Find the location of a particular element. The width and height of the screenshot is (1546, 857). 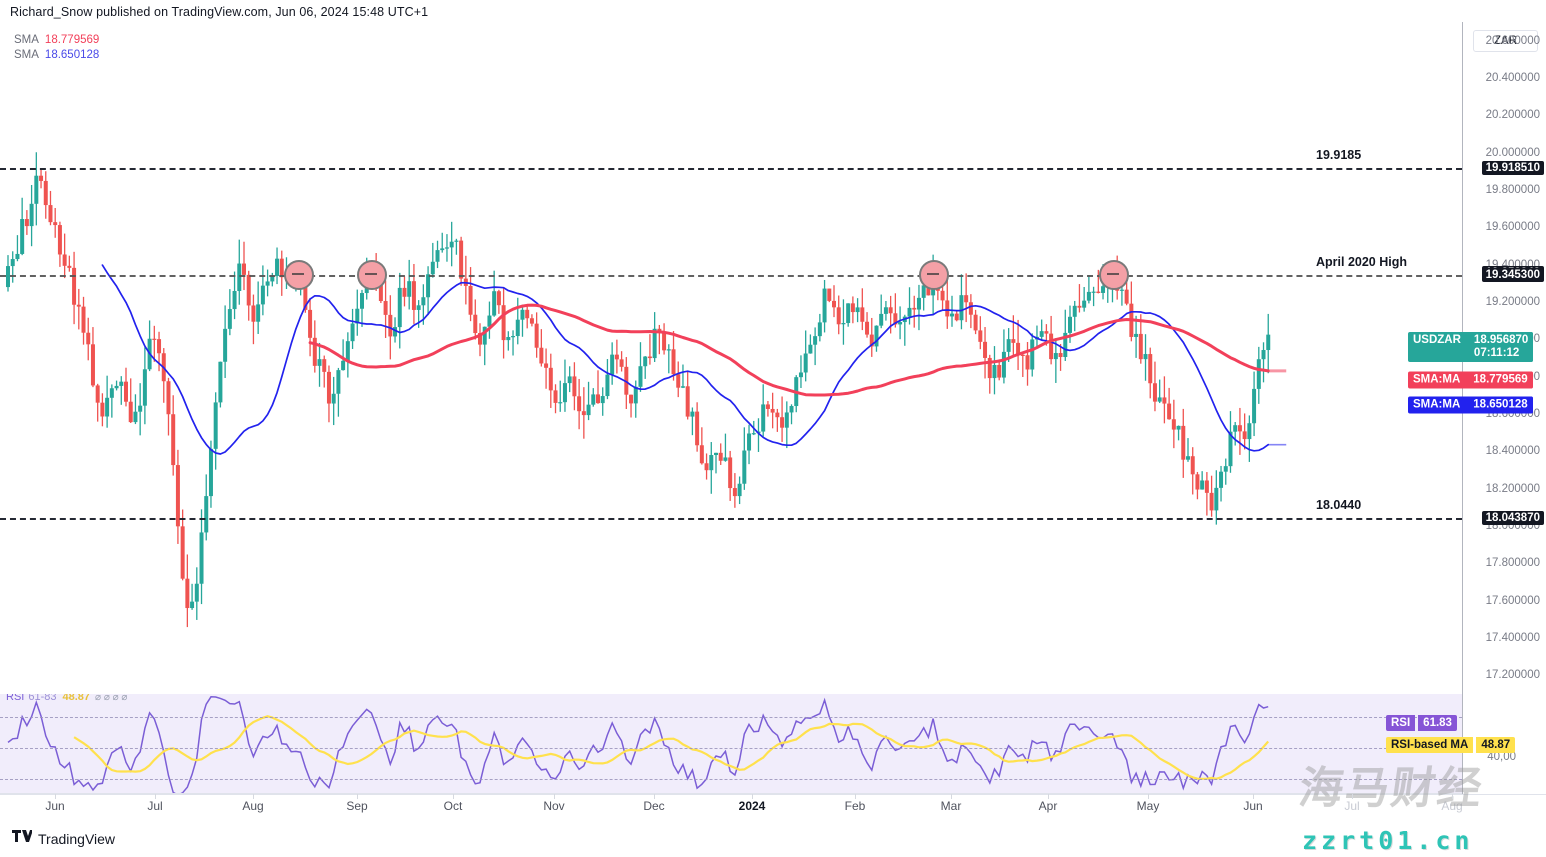

price-tag-price: 18.956870 is located at coordinates (1501, 340).